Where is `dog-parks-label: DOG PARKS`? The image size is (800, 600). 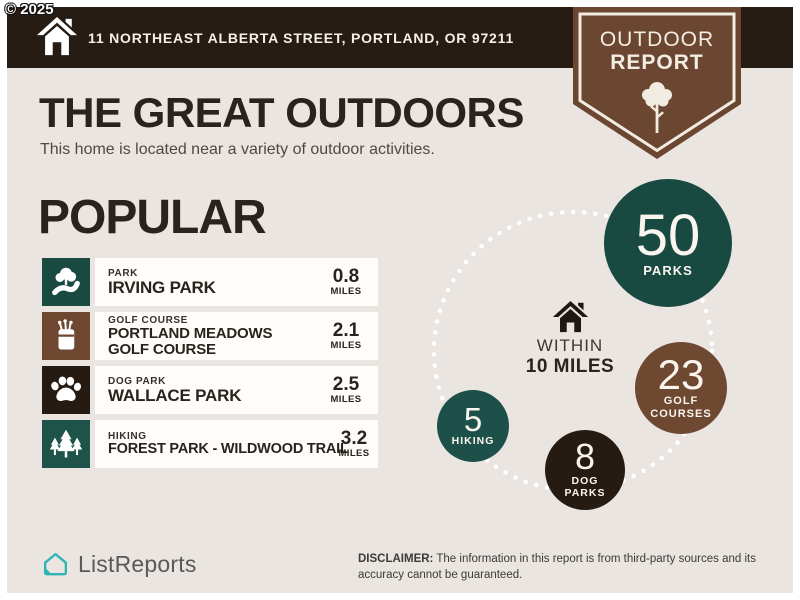 dog-parks-label: DOG PARKS is located at coordinates (585, 487).